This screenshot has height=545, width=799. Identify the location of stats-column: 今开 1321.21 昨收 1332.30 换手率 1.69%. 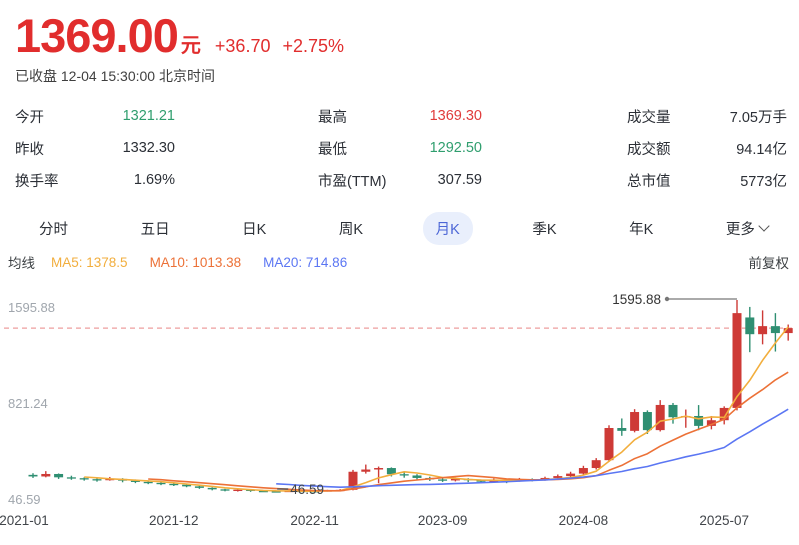
(95, 148).